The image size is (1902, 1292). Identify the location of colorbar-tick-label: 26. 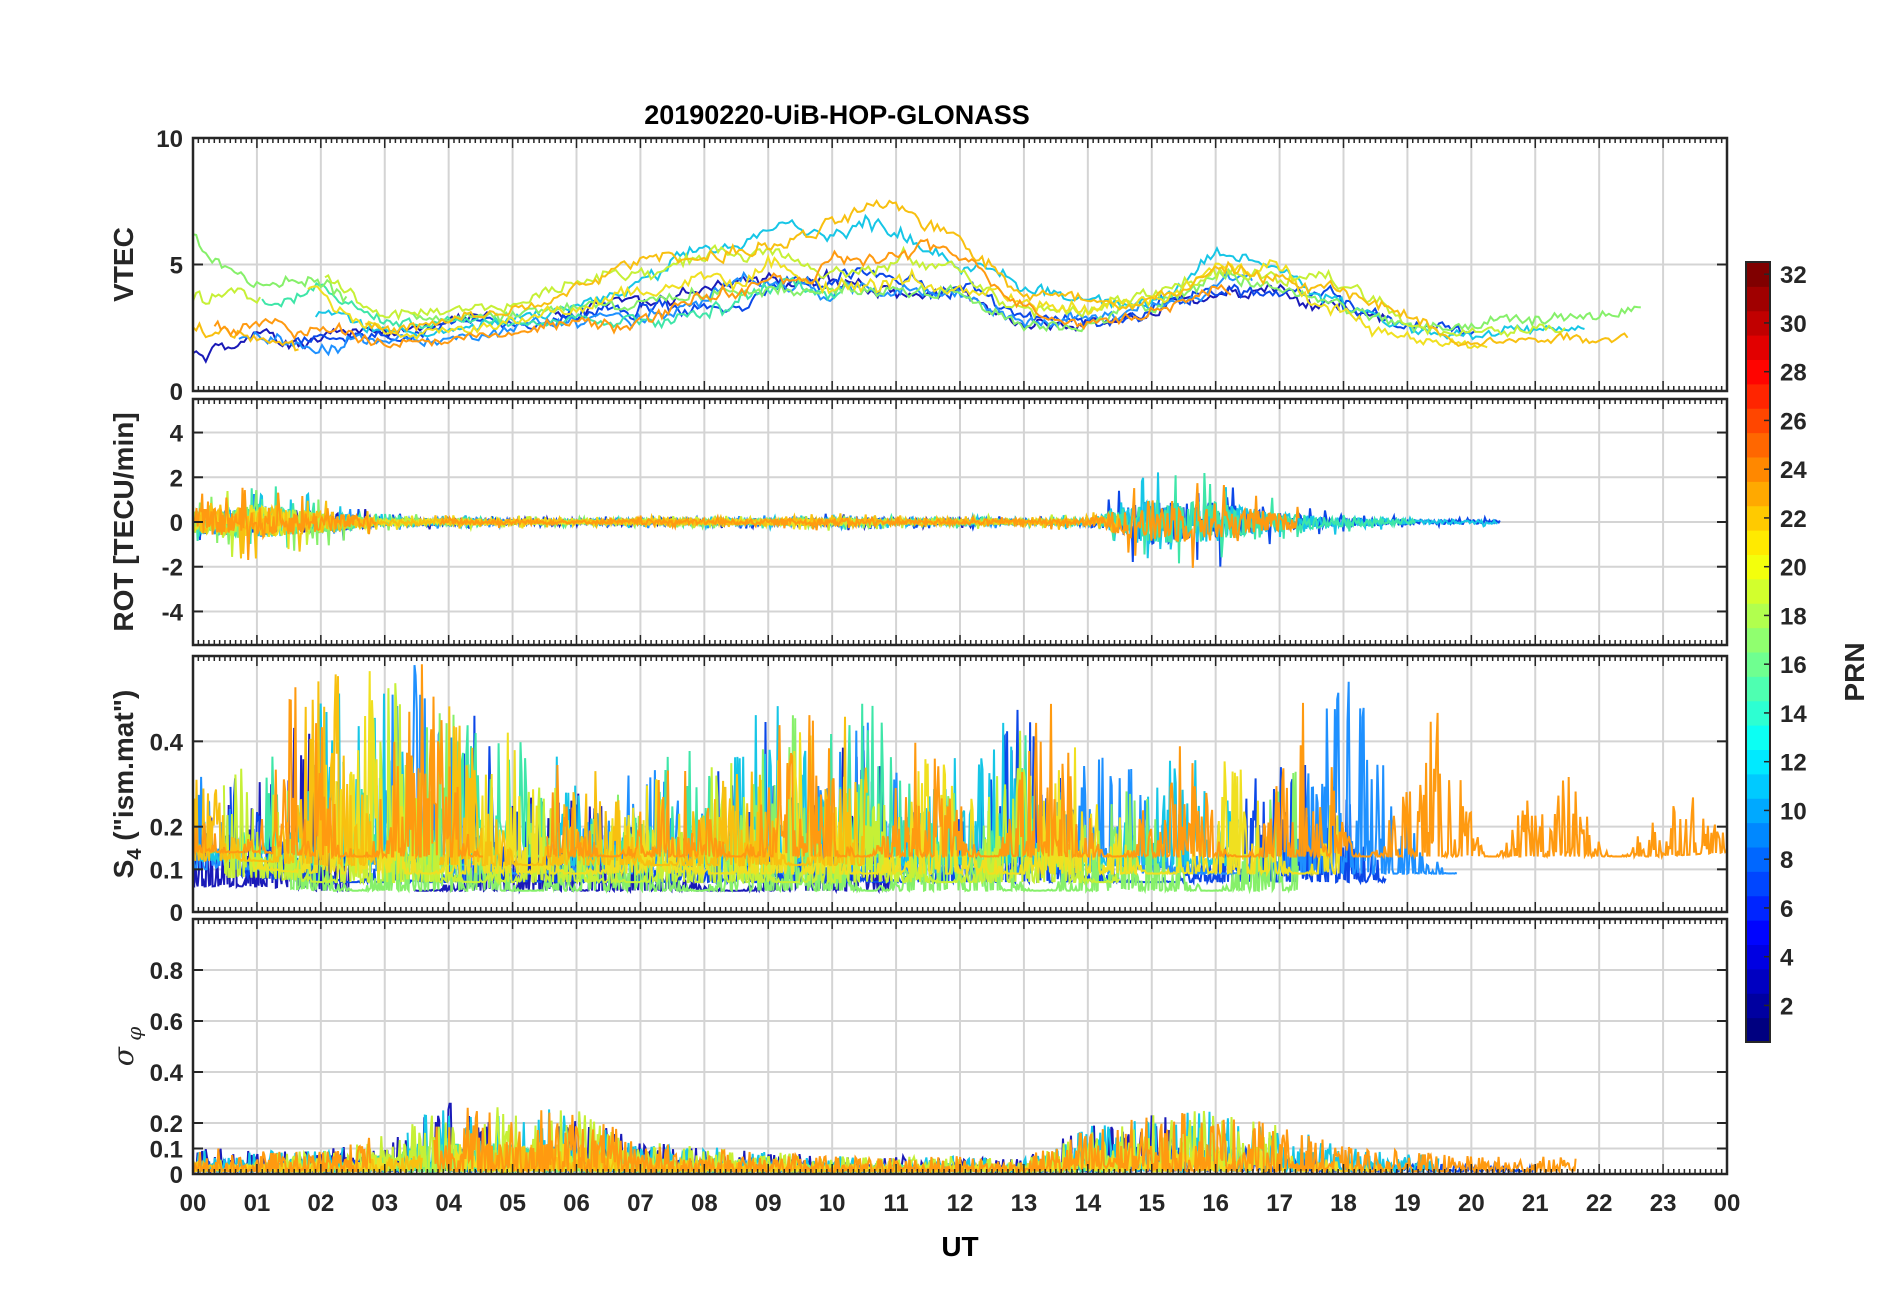
(1793, 421).